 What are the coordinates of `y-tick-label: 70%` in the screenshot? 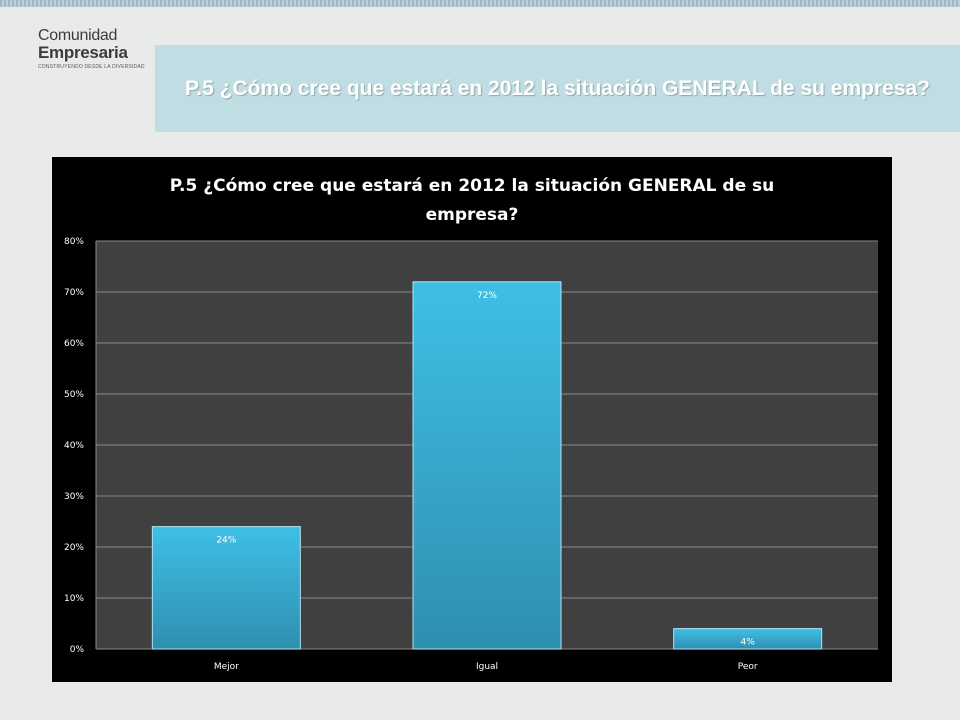 It's located at (74, 293).